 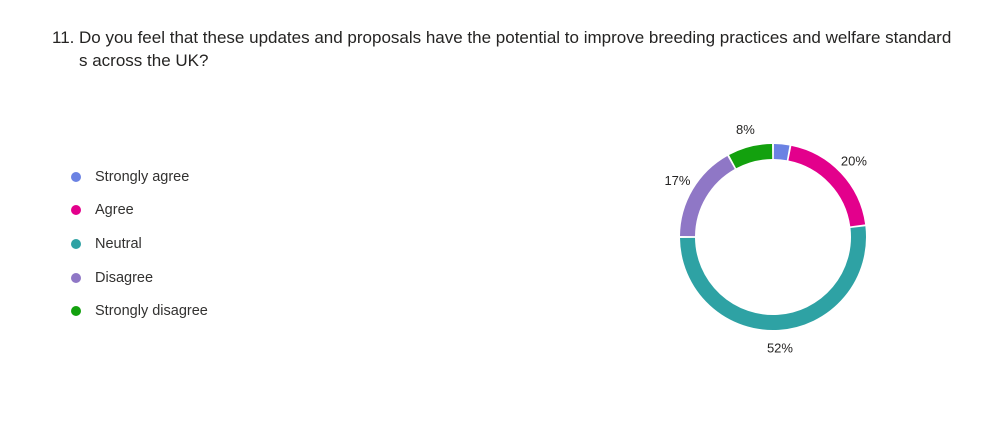 I want to click on data-label-disagree: 17%, so click(x=677, y=180).